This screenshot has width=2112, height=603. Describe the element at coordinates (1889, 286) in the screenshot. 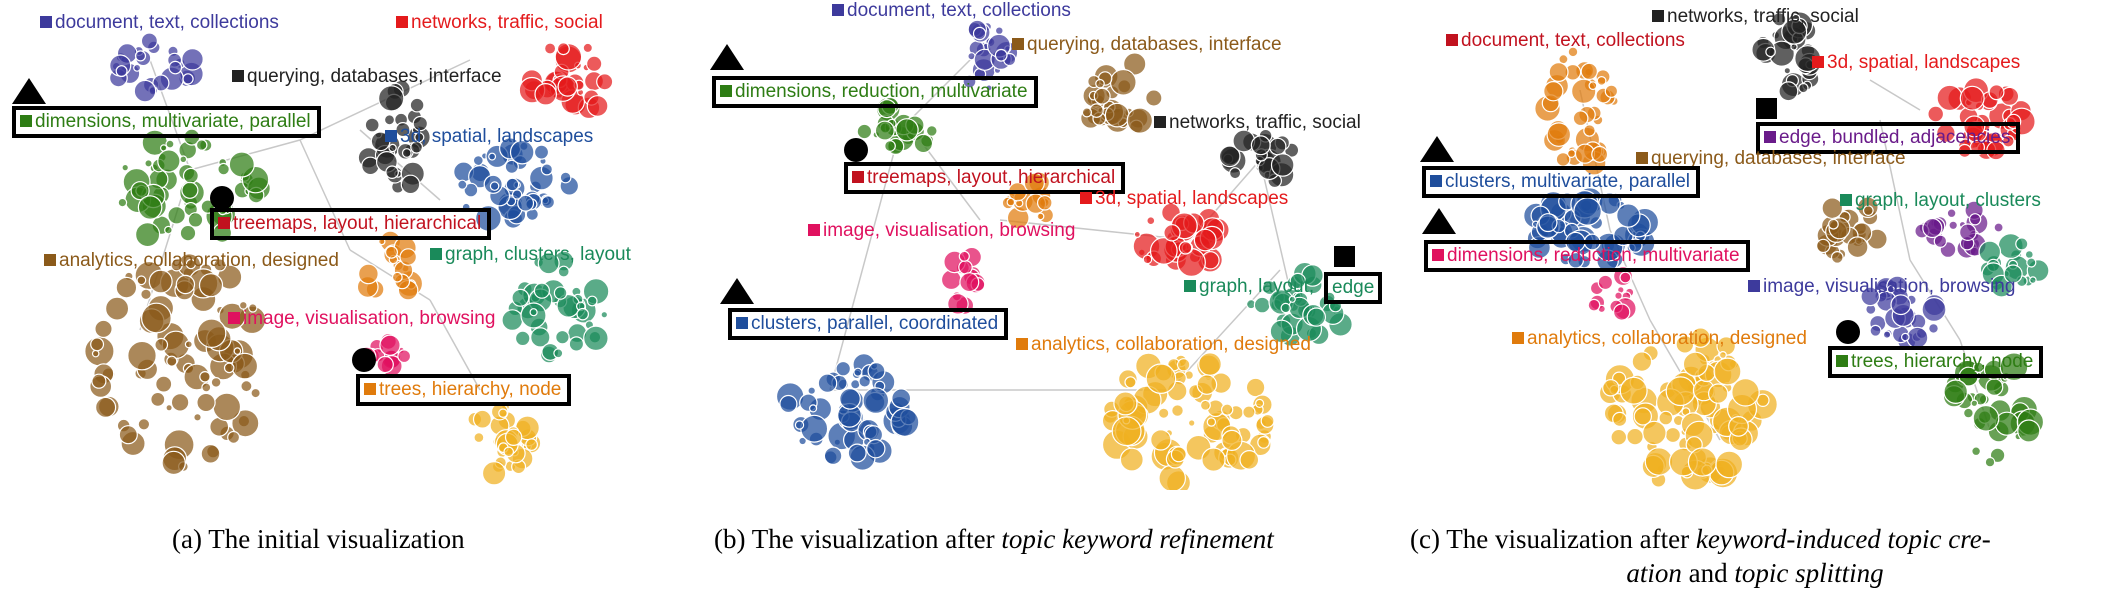

I see `topic-label-text: image, visualisation, browsing` at that location.